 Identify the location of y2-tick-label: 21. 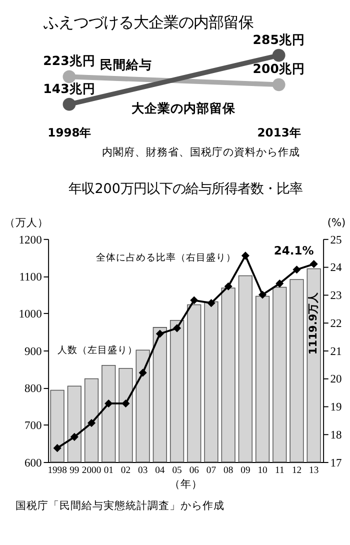
(336, 352).